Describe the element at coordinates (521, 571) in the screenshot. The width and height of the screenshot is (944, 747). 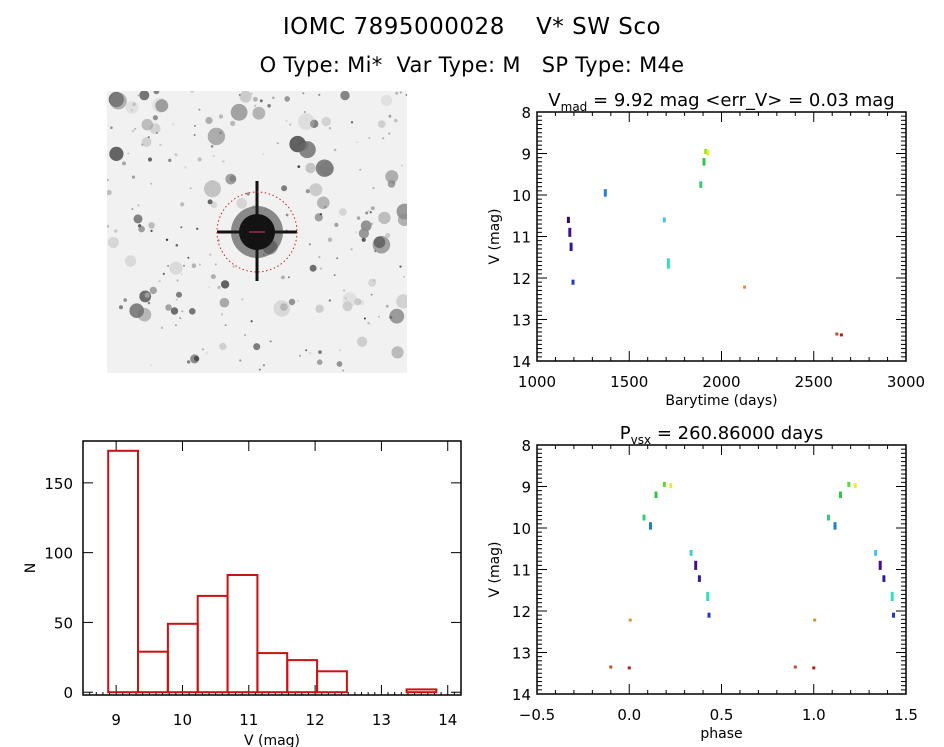
I see `y-tick-label: 11` at that location.